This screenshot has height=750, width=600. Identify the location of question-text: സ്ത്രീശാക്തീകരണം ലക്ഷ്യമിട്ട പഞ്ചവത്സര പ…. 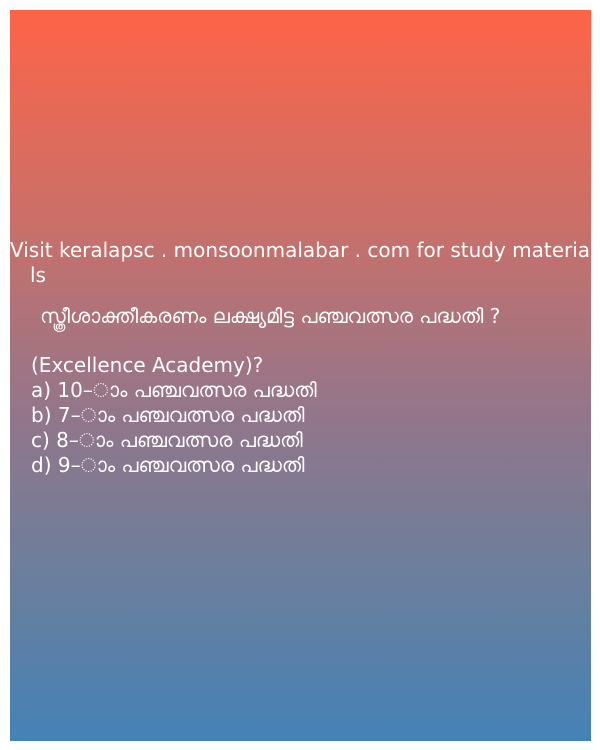
(270, 316).